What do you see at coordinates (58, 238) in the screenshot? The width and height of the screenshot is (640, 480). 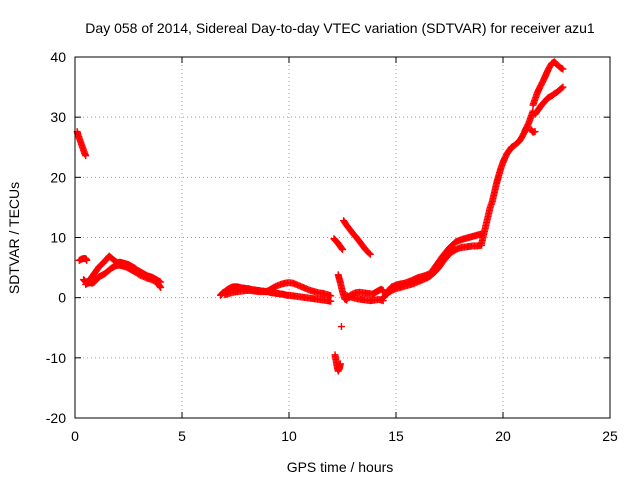 I see `y-tick-label: 10` at bounding box center [58, 238].